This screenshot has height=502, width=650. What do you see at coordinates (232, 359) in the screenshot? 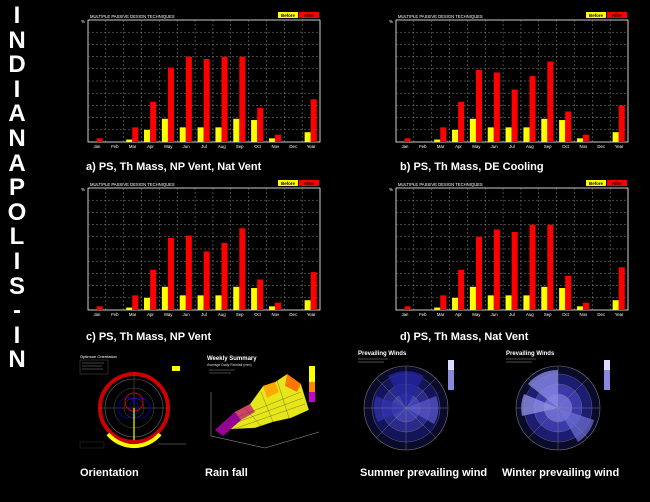
I see `rainfall-thumb-title: Weekly Summary` at bounding box center [232, 359].